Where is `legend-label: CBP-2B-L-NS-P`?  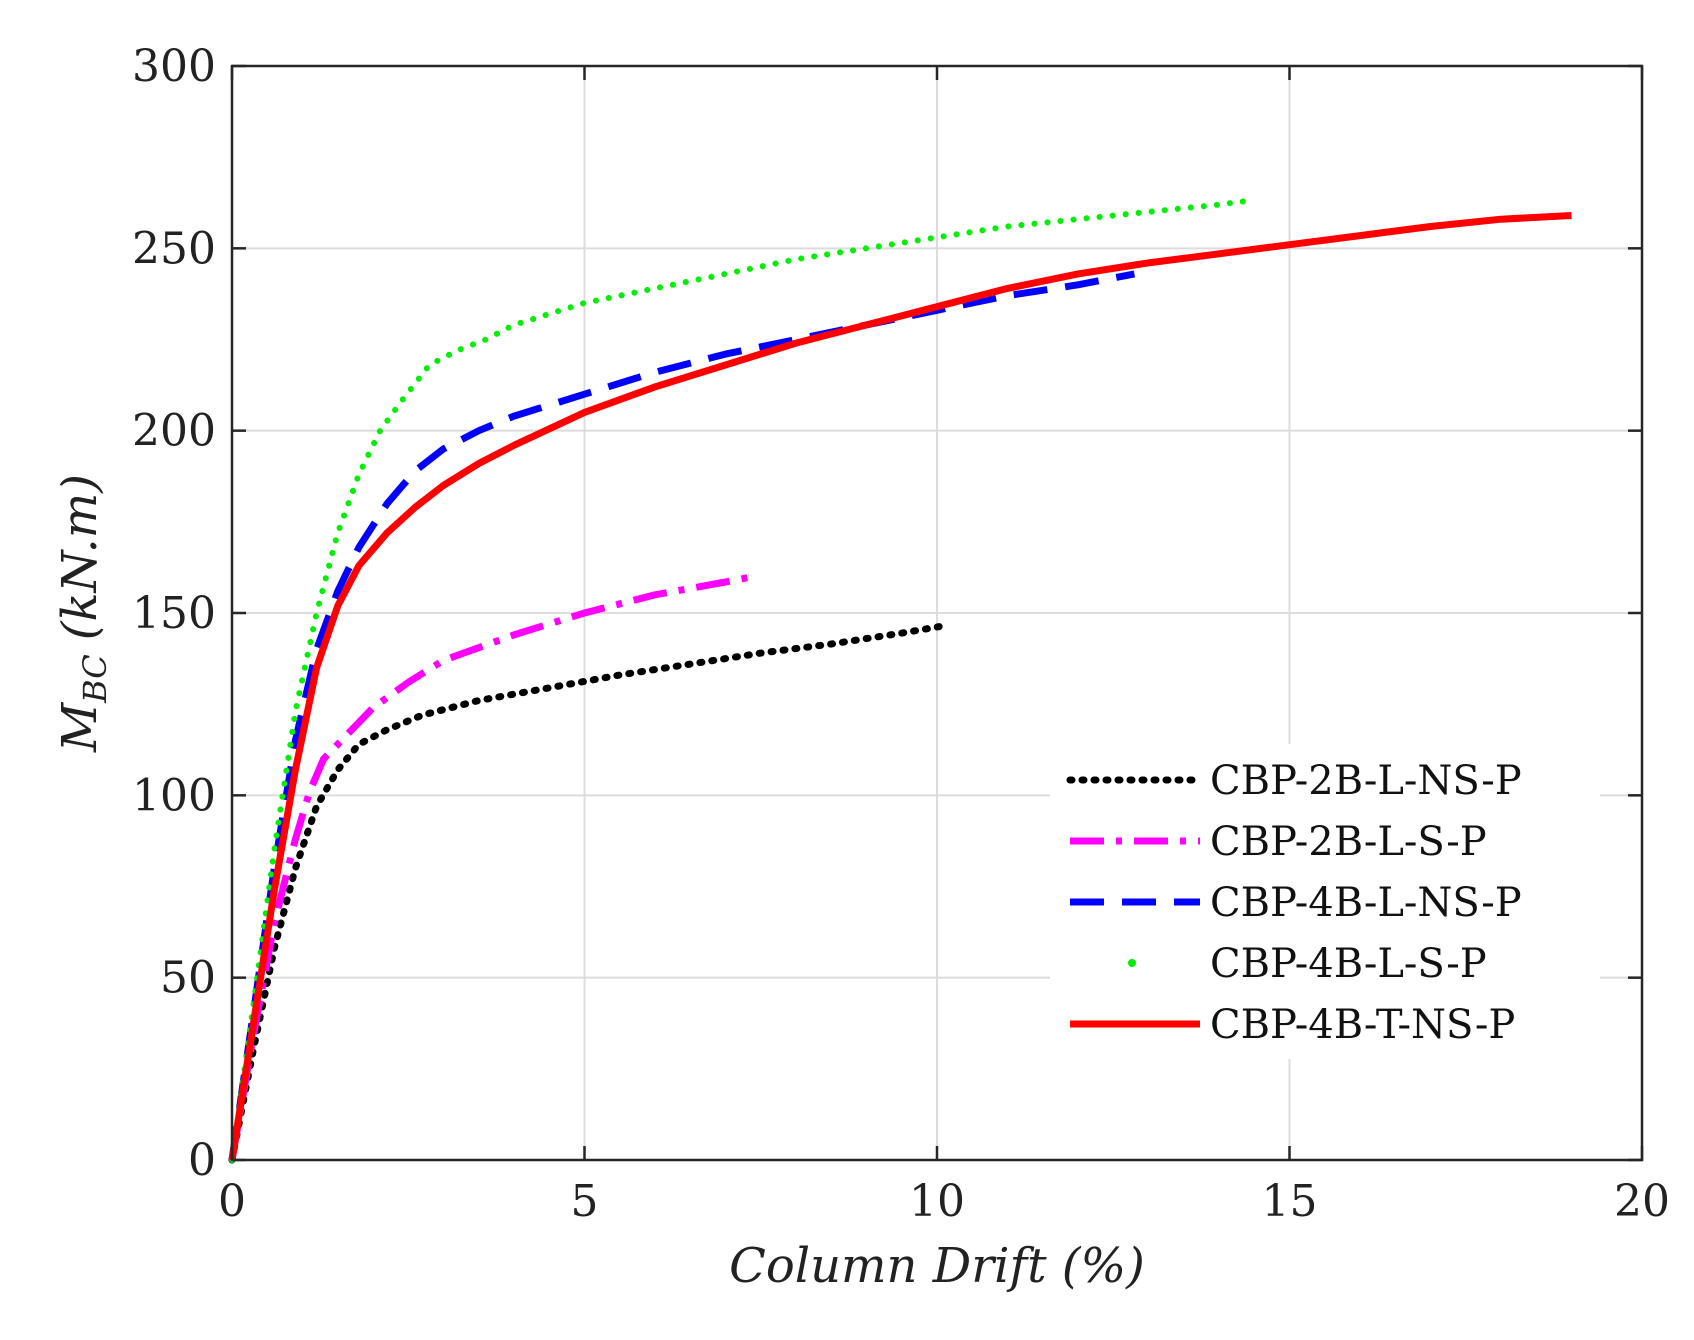 legend-label: CBP-2B-L-NS-P is located at coordinates (1366, 781).